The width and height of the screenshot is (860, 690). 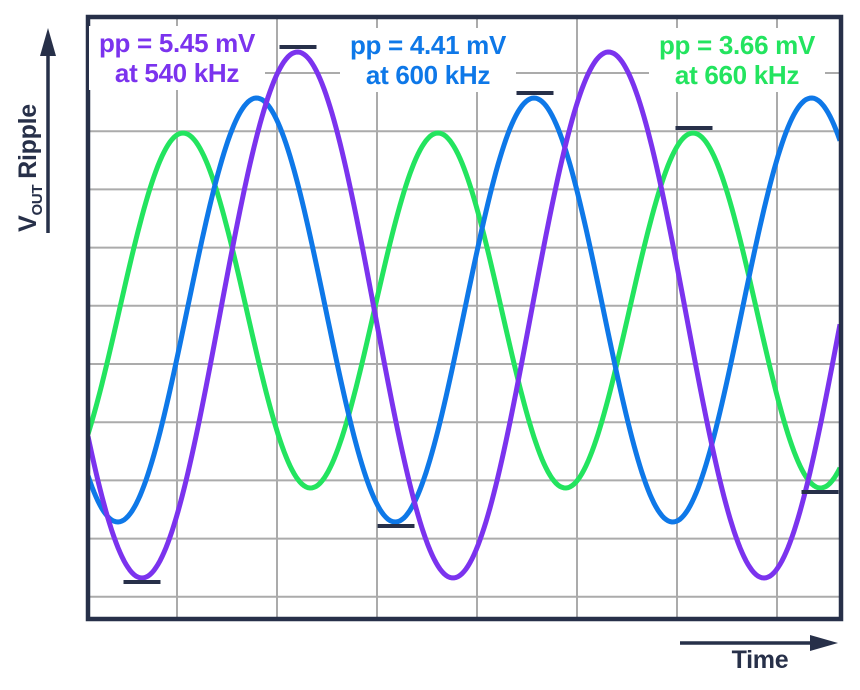 What do you see at coordinates (760, 660) in the screenshot?
I see `x-axis-label: Time` at bounding box center [760, 660].